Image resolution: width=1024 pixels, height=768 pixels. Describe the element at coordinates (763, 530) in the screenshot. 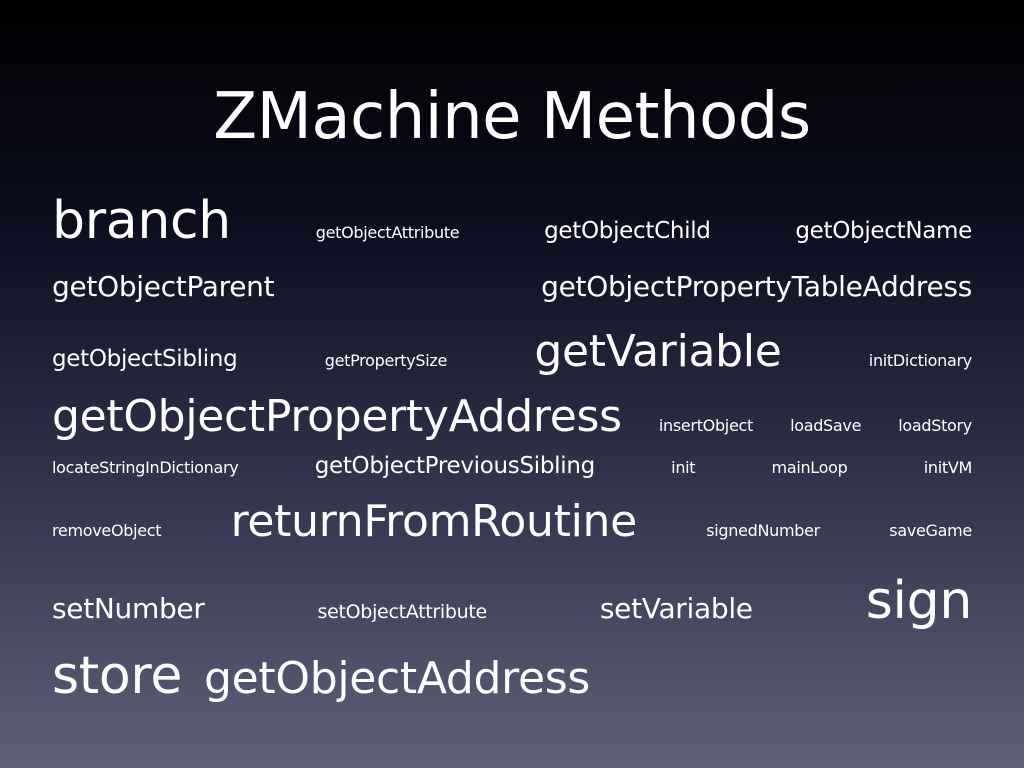

I see `word-signedNumber: signedNumber` at that location.